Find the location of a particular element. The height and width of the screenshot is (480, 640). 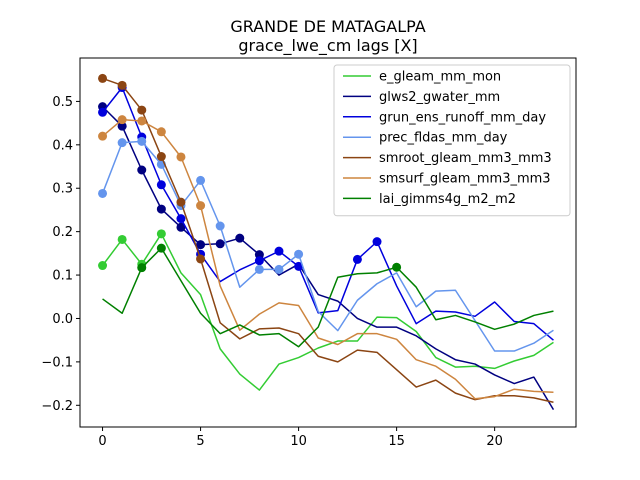

legend-item: smsurf_gleam_mm3_mm3 is located at coordinates (447, 179).